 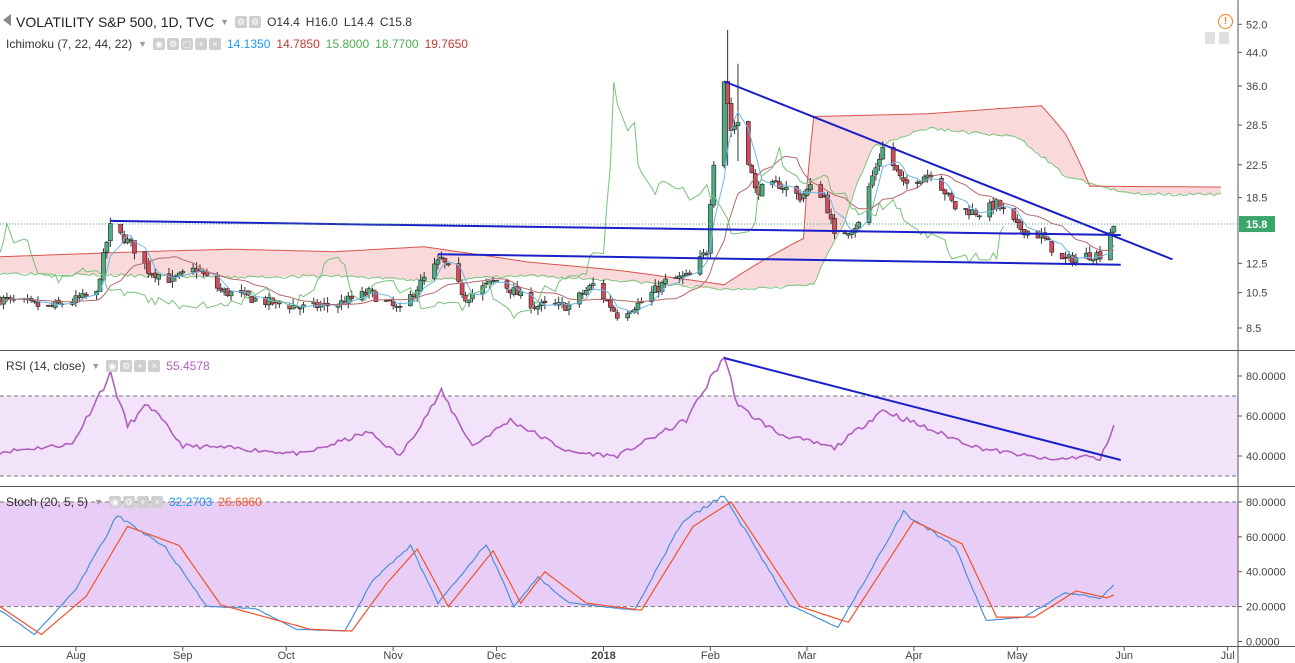 I want to click on pane-down-icon, so click(x=1224, y=38).